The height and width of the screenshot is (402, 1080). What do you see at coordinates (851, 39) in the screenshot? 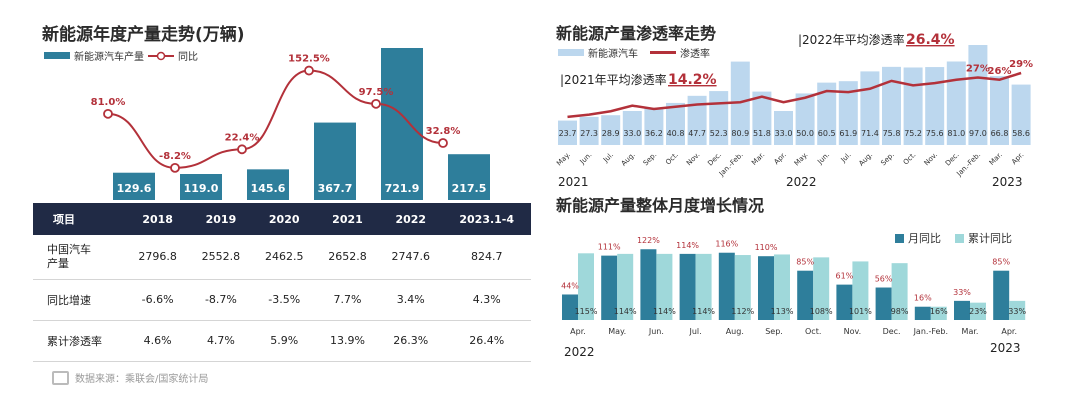
I see `annotation-2022: |2022年平均渗透率` at bounding box center [851, 39].